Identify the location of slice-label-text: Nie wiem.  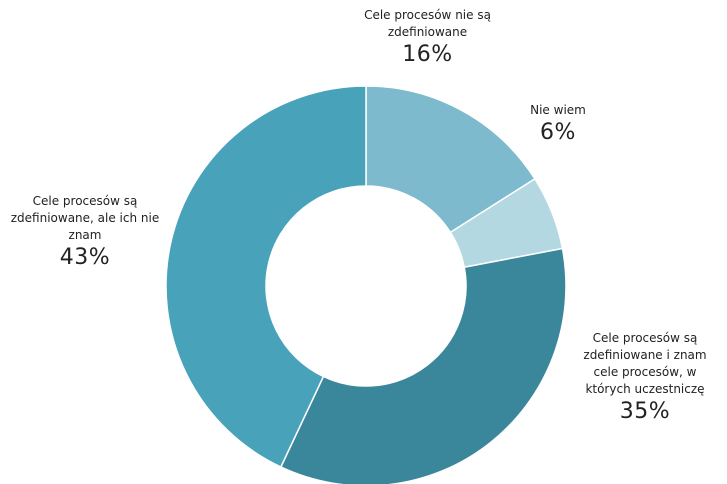
(558, 110).